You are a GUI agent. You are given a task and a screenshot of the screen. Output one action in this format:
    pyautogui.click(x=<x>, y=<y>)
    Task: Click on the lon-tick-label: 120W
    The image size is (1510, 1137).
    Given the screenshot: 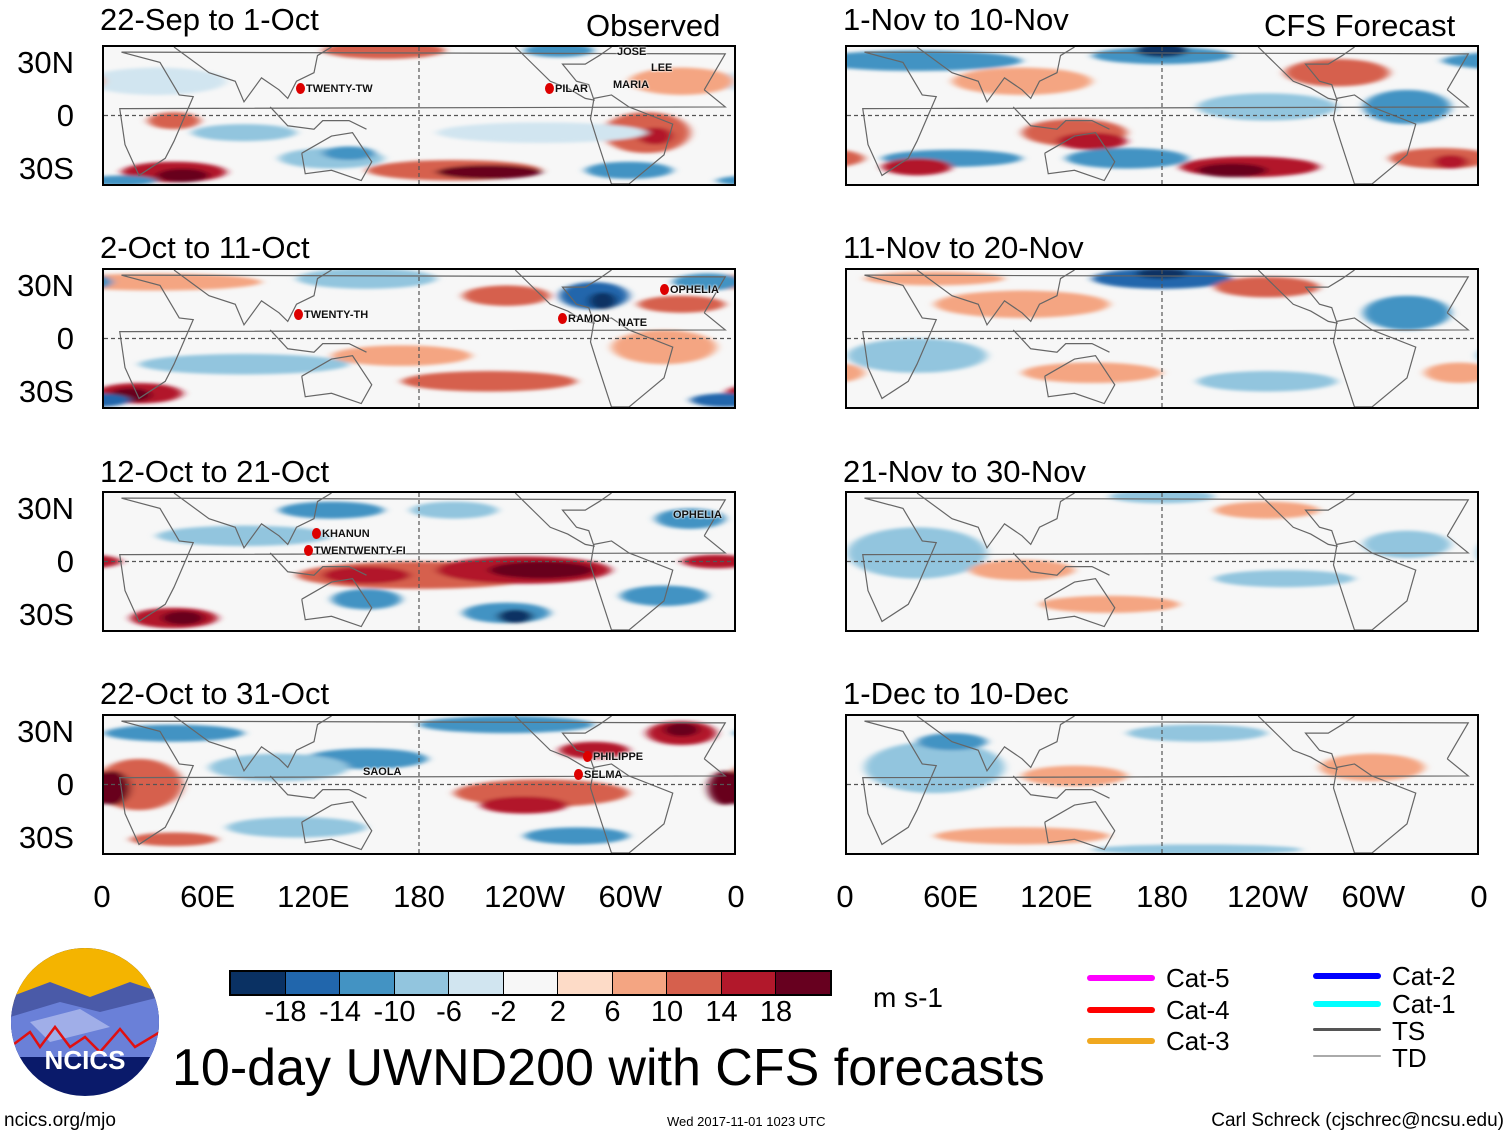 What is the action you would take?
    pyautogui.click(x=1268, y=896)
    